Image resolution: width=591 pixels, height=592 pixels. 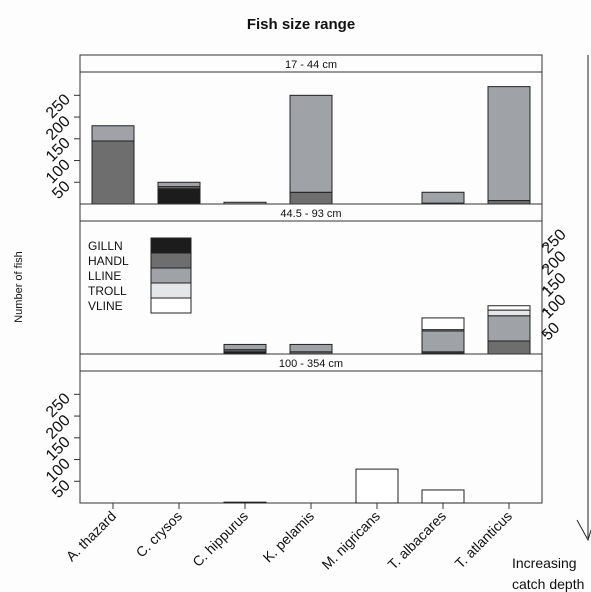 I want to click on chart-title: Fish size range, so click(x=301, y=24).